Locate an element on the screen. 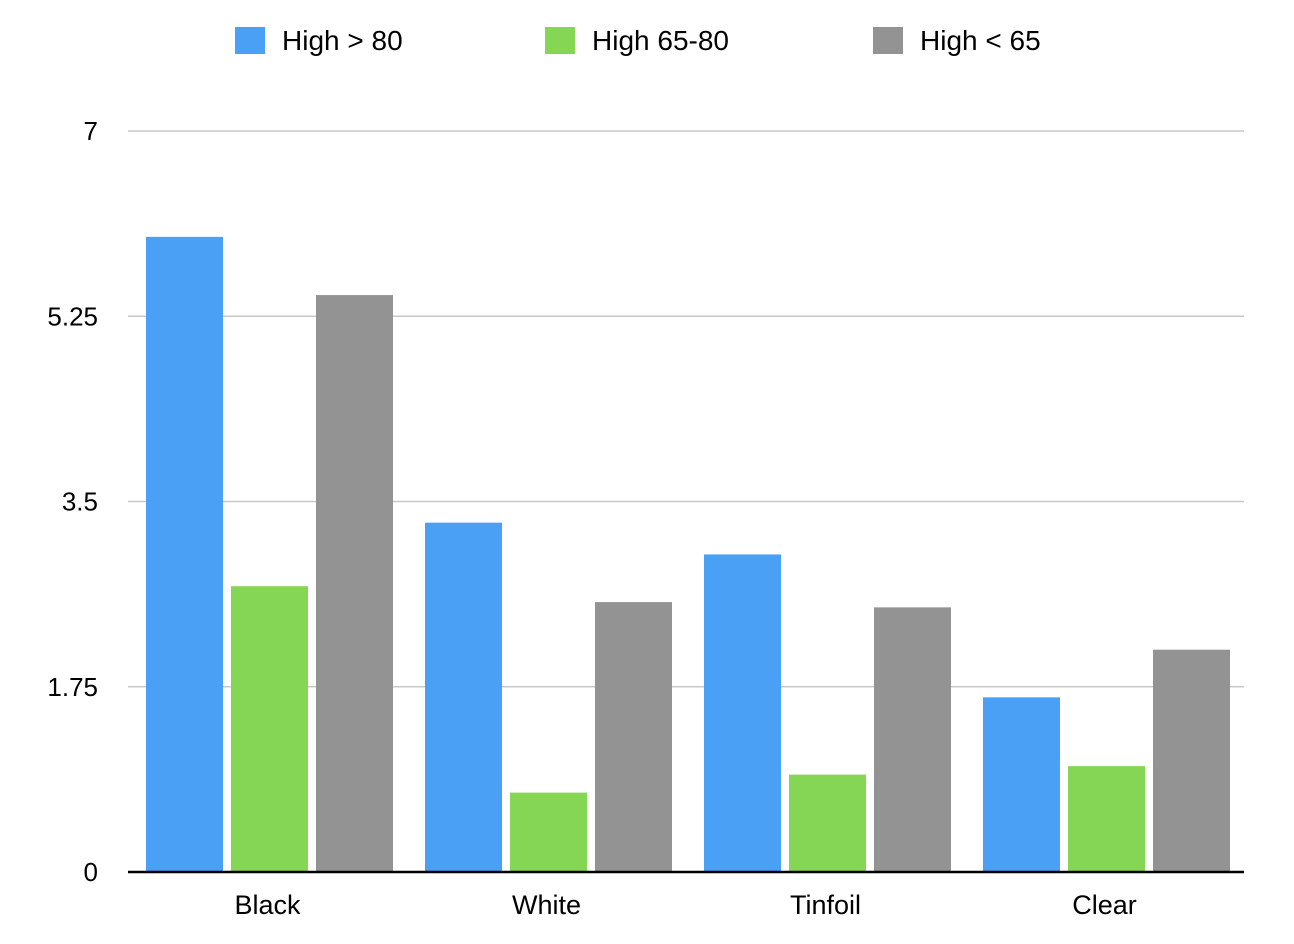 The height and width of the screenshot is (944, 1294). y-tick-label: 0 is located at coordinates (91, 872).